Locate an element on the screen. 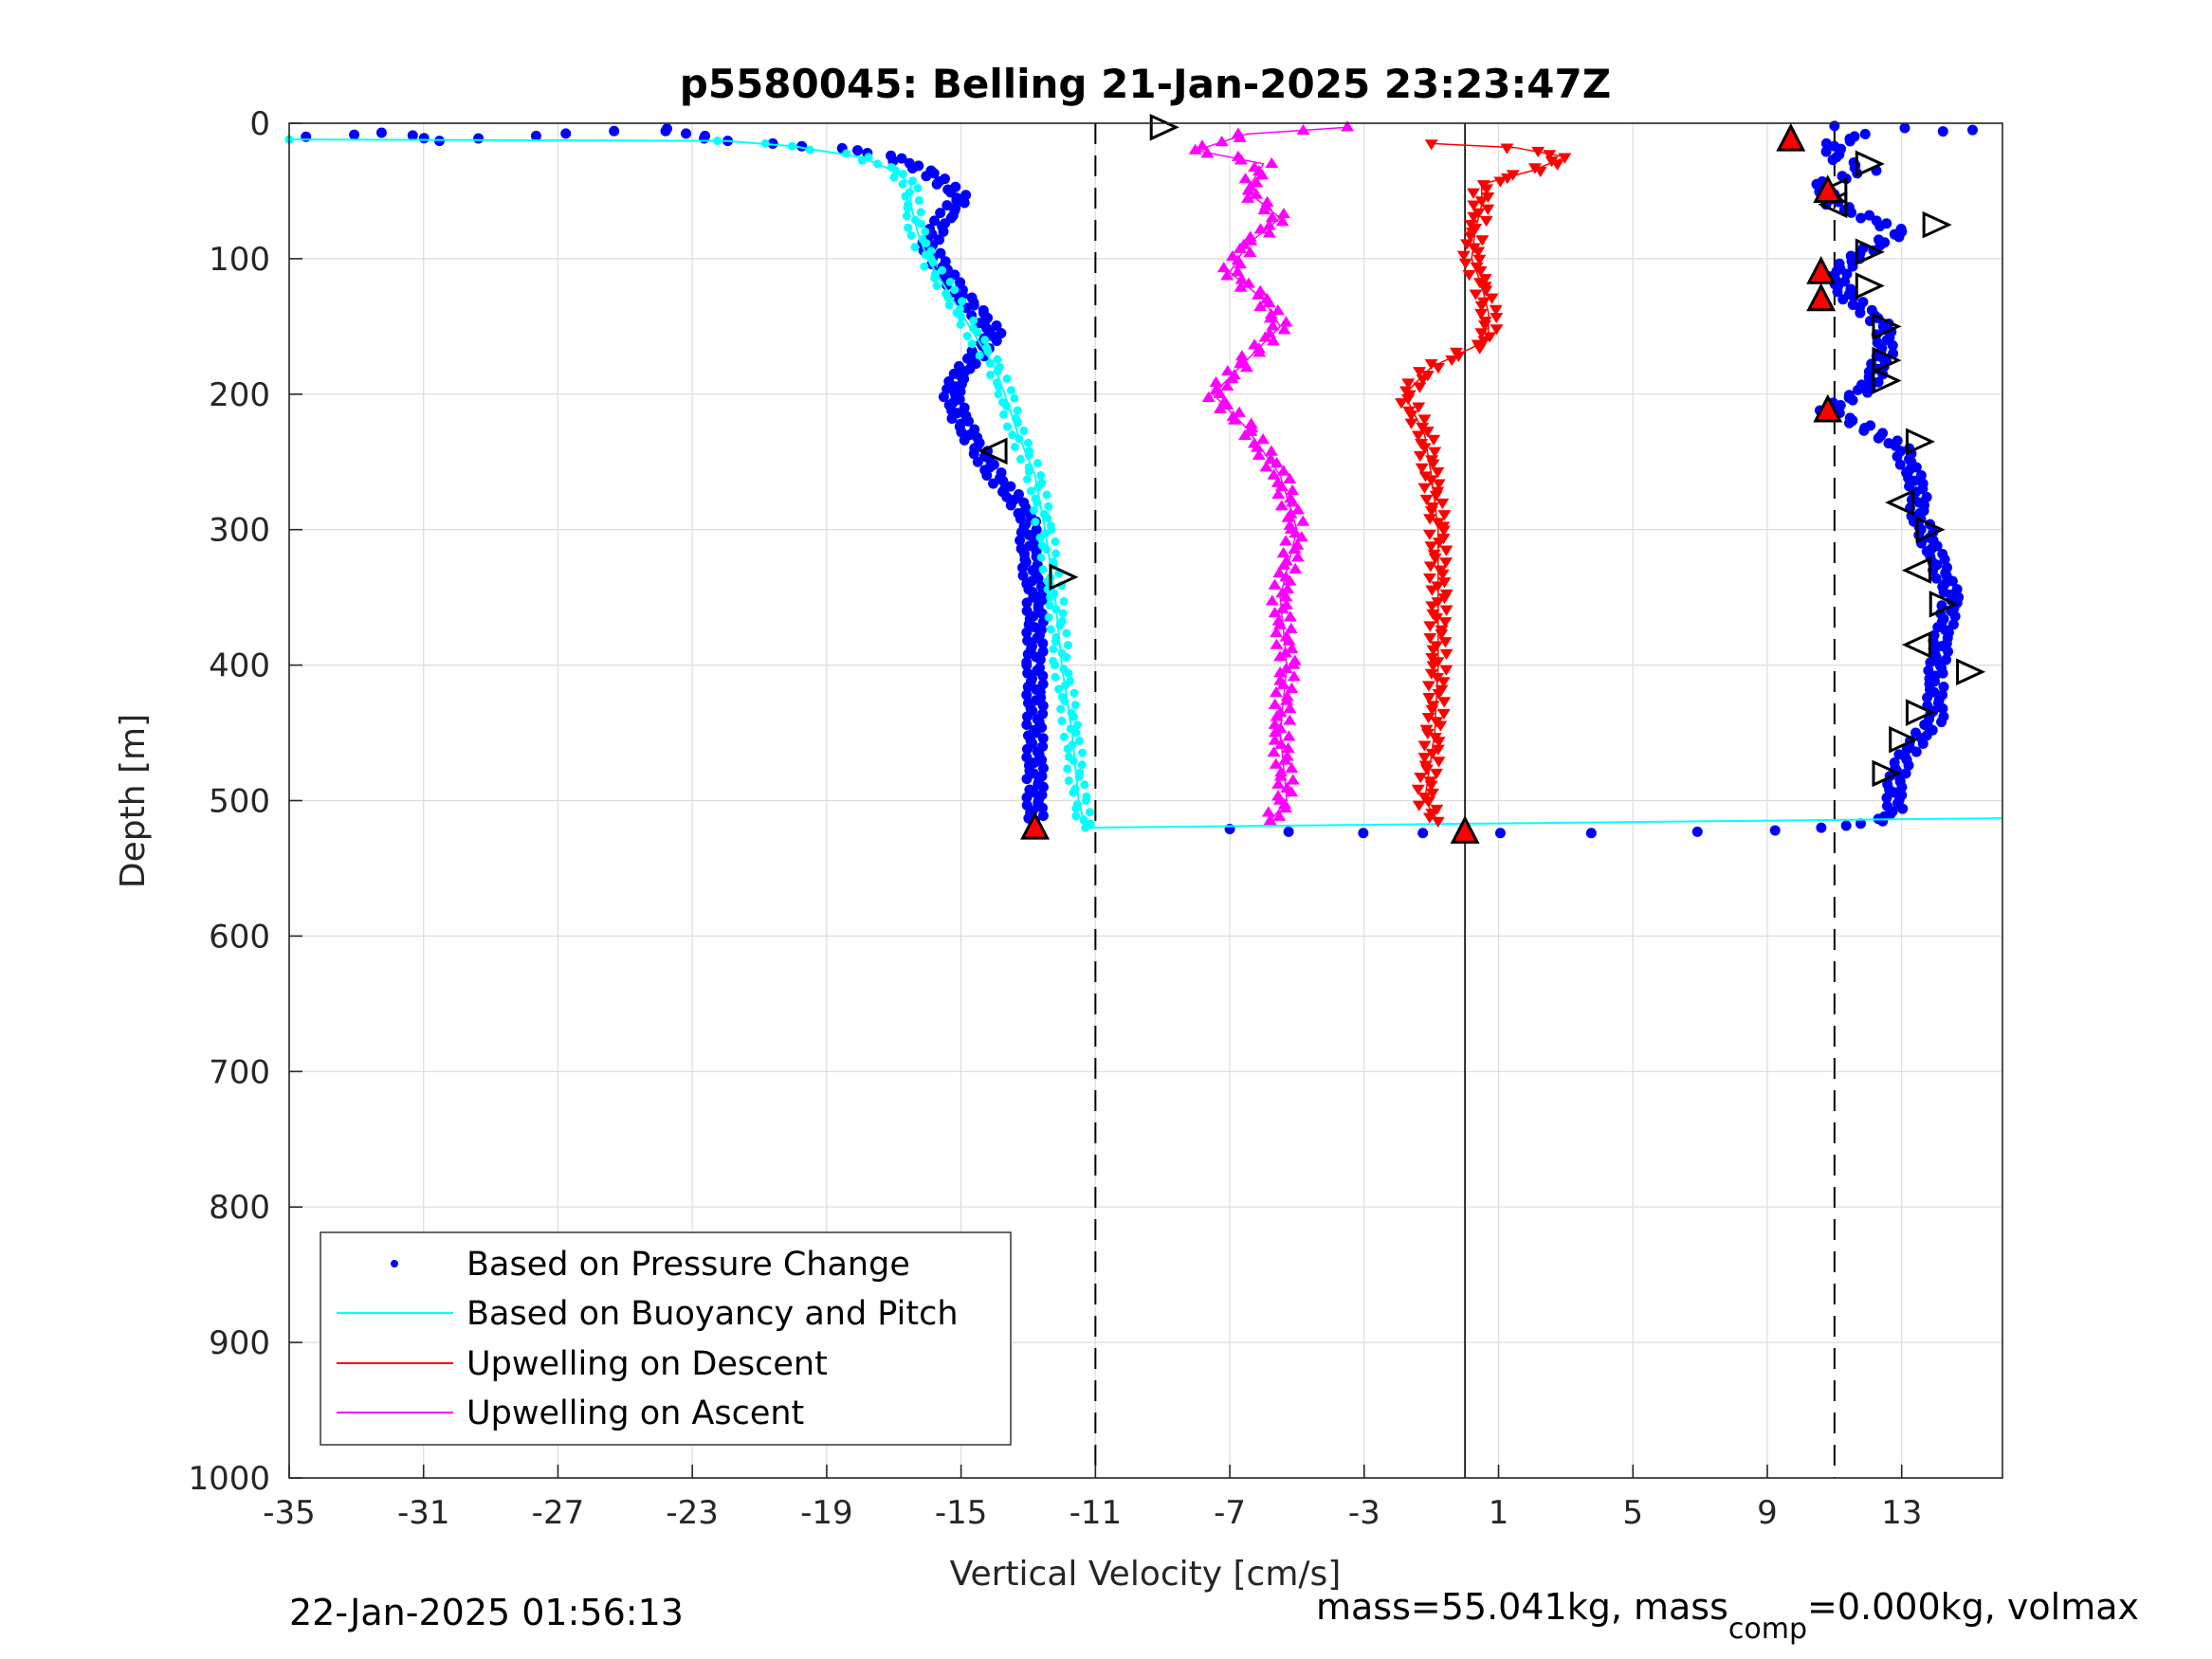  y-tick-label: 600 is located at coordinates (239, 937).